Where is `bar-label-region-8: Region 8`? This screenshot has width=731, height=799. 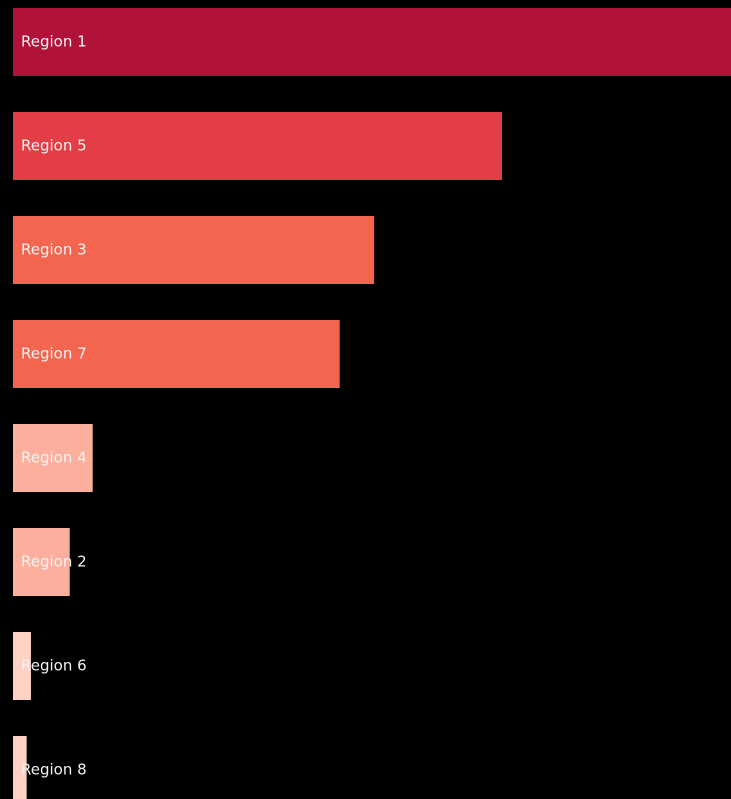 bar-label-region-8: Region 8 is located at coordinates (54, 770).